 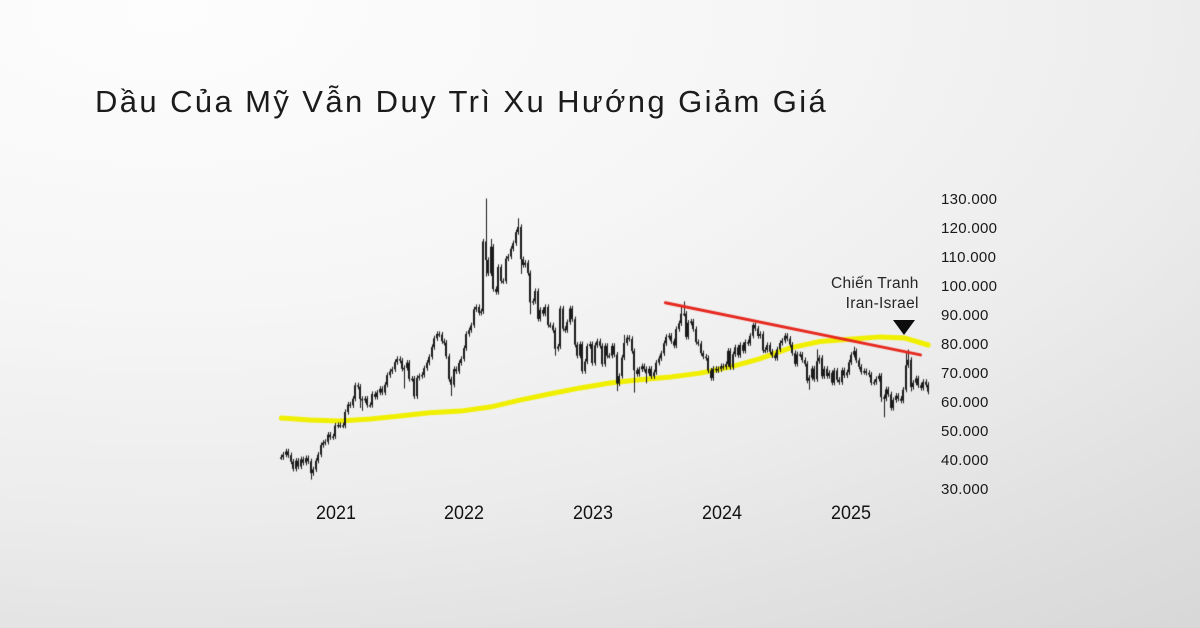 I want to click on y-axis-tick-label: 90.000, so click(x=965, y=315).